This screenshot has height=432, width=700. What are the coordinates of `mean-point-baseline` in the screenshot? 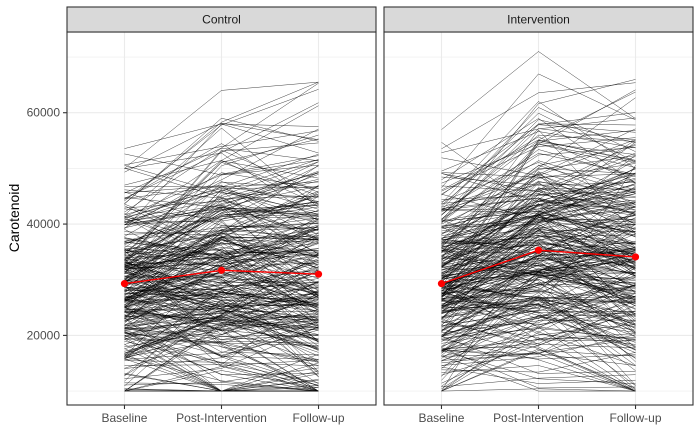 It's located at (124, 284).